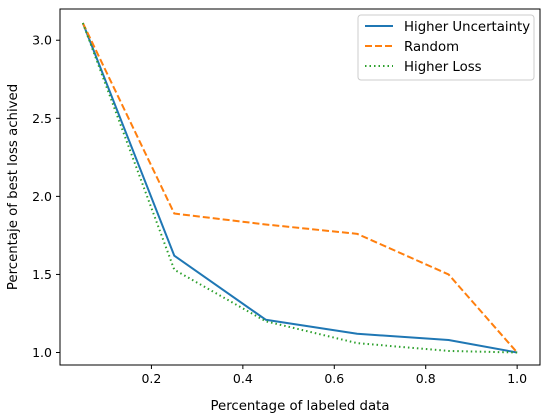  I want to click on y-axis-label: Percentaje of best loss achived, so click(13, 187).